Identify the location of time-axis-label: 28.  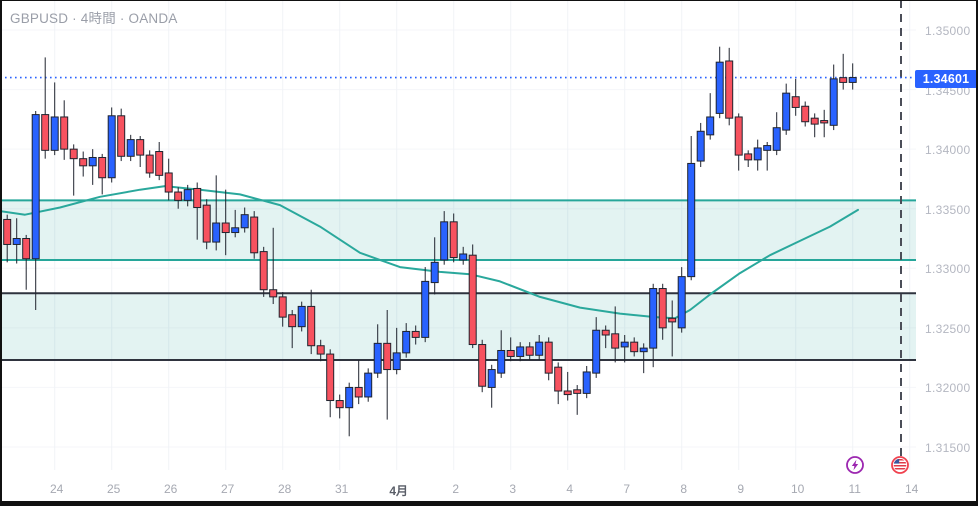
(285, 489).